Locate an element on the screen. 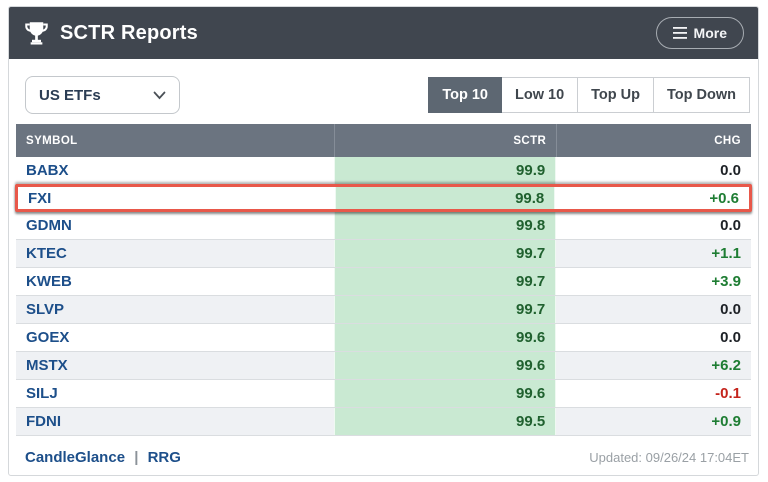 The width and height of the screenshot is (768, 482). sctr-value: 99.9 is located at coordinates (445, 170).